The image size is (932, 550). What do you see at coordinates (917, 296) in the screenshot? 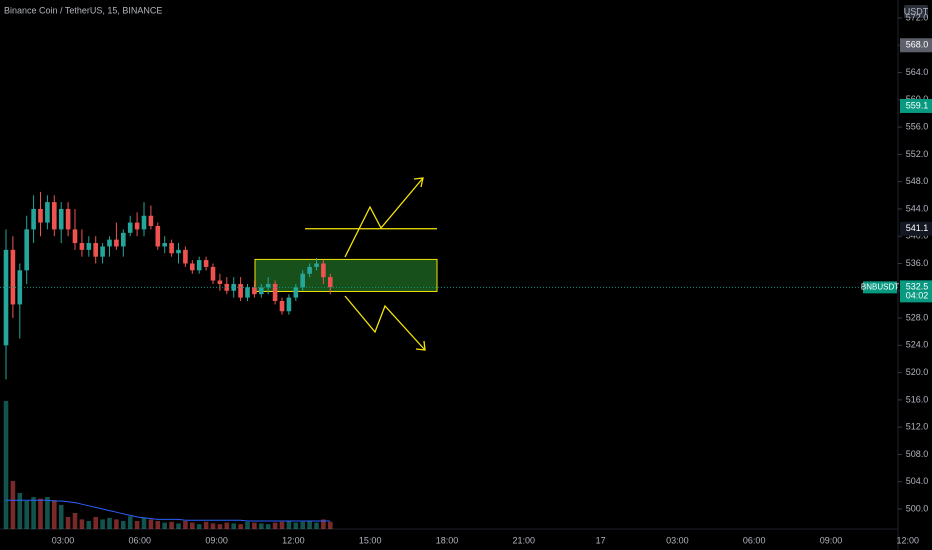
I see `countdown: 04:02` at bounding box center [917, 296].